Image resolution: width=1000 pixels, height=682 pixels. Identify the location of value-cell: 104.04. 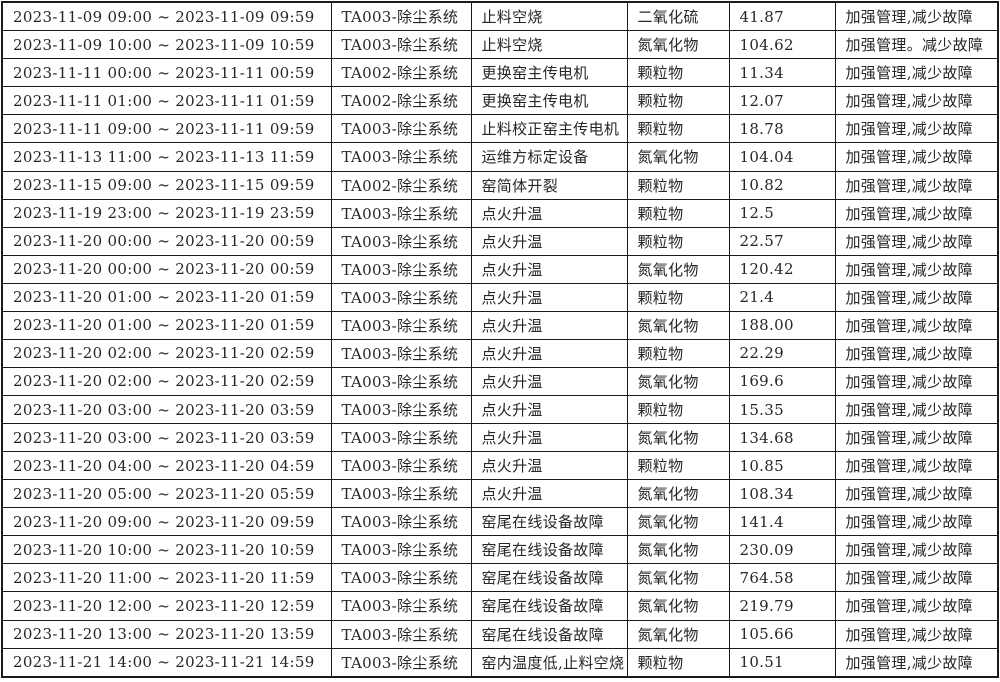
(782, 157).